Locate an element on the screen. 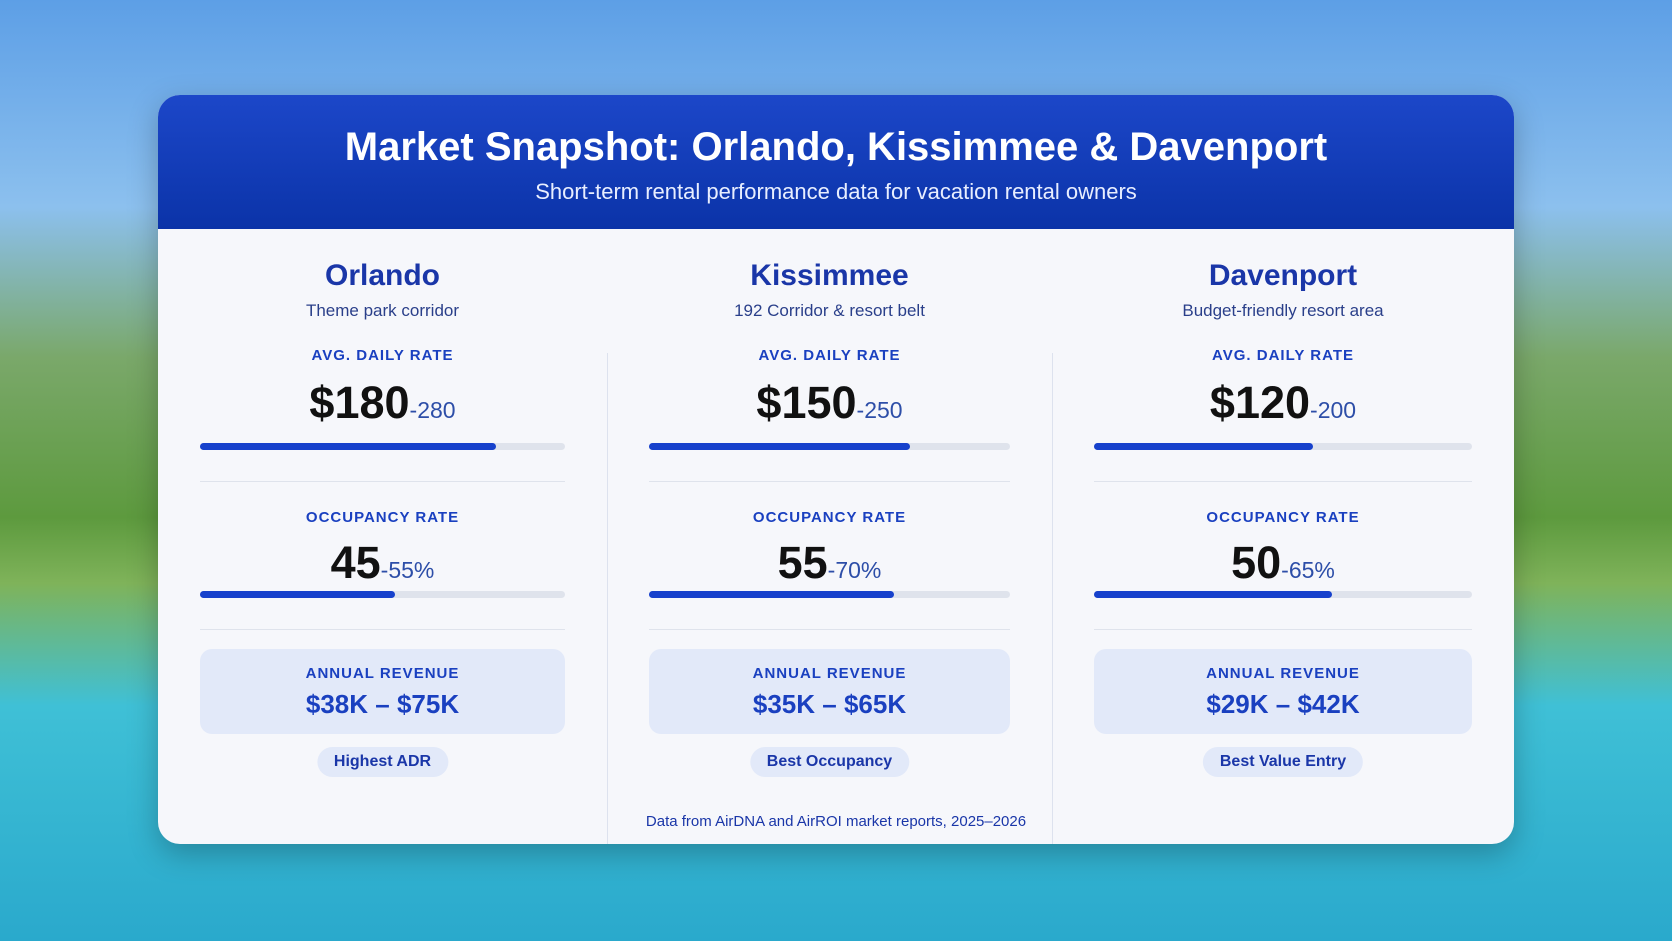 This screenshot has width=1672, height=941. occupancy-value: 55-70% is located at coordinates (829, 563).